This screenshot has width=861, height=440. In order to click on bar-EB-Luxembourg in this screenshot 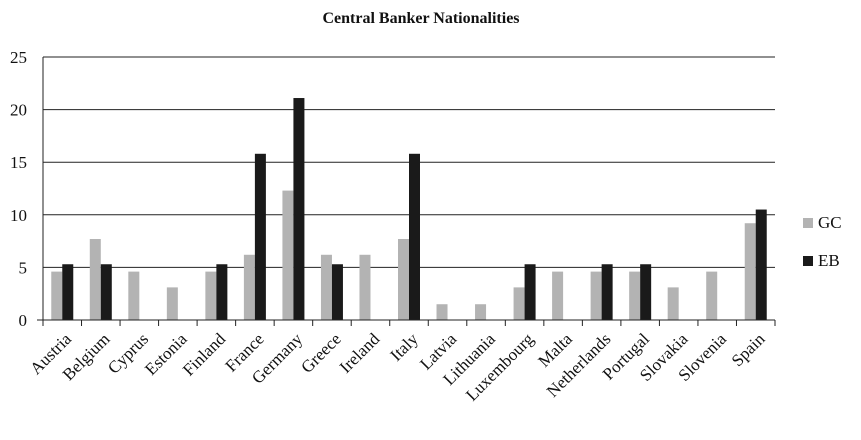, I will do `click(530, 292)`.